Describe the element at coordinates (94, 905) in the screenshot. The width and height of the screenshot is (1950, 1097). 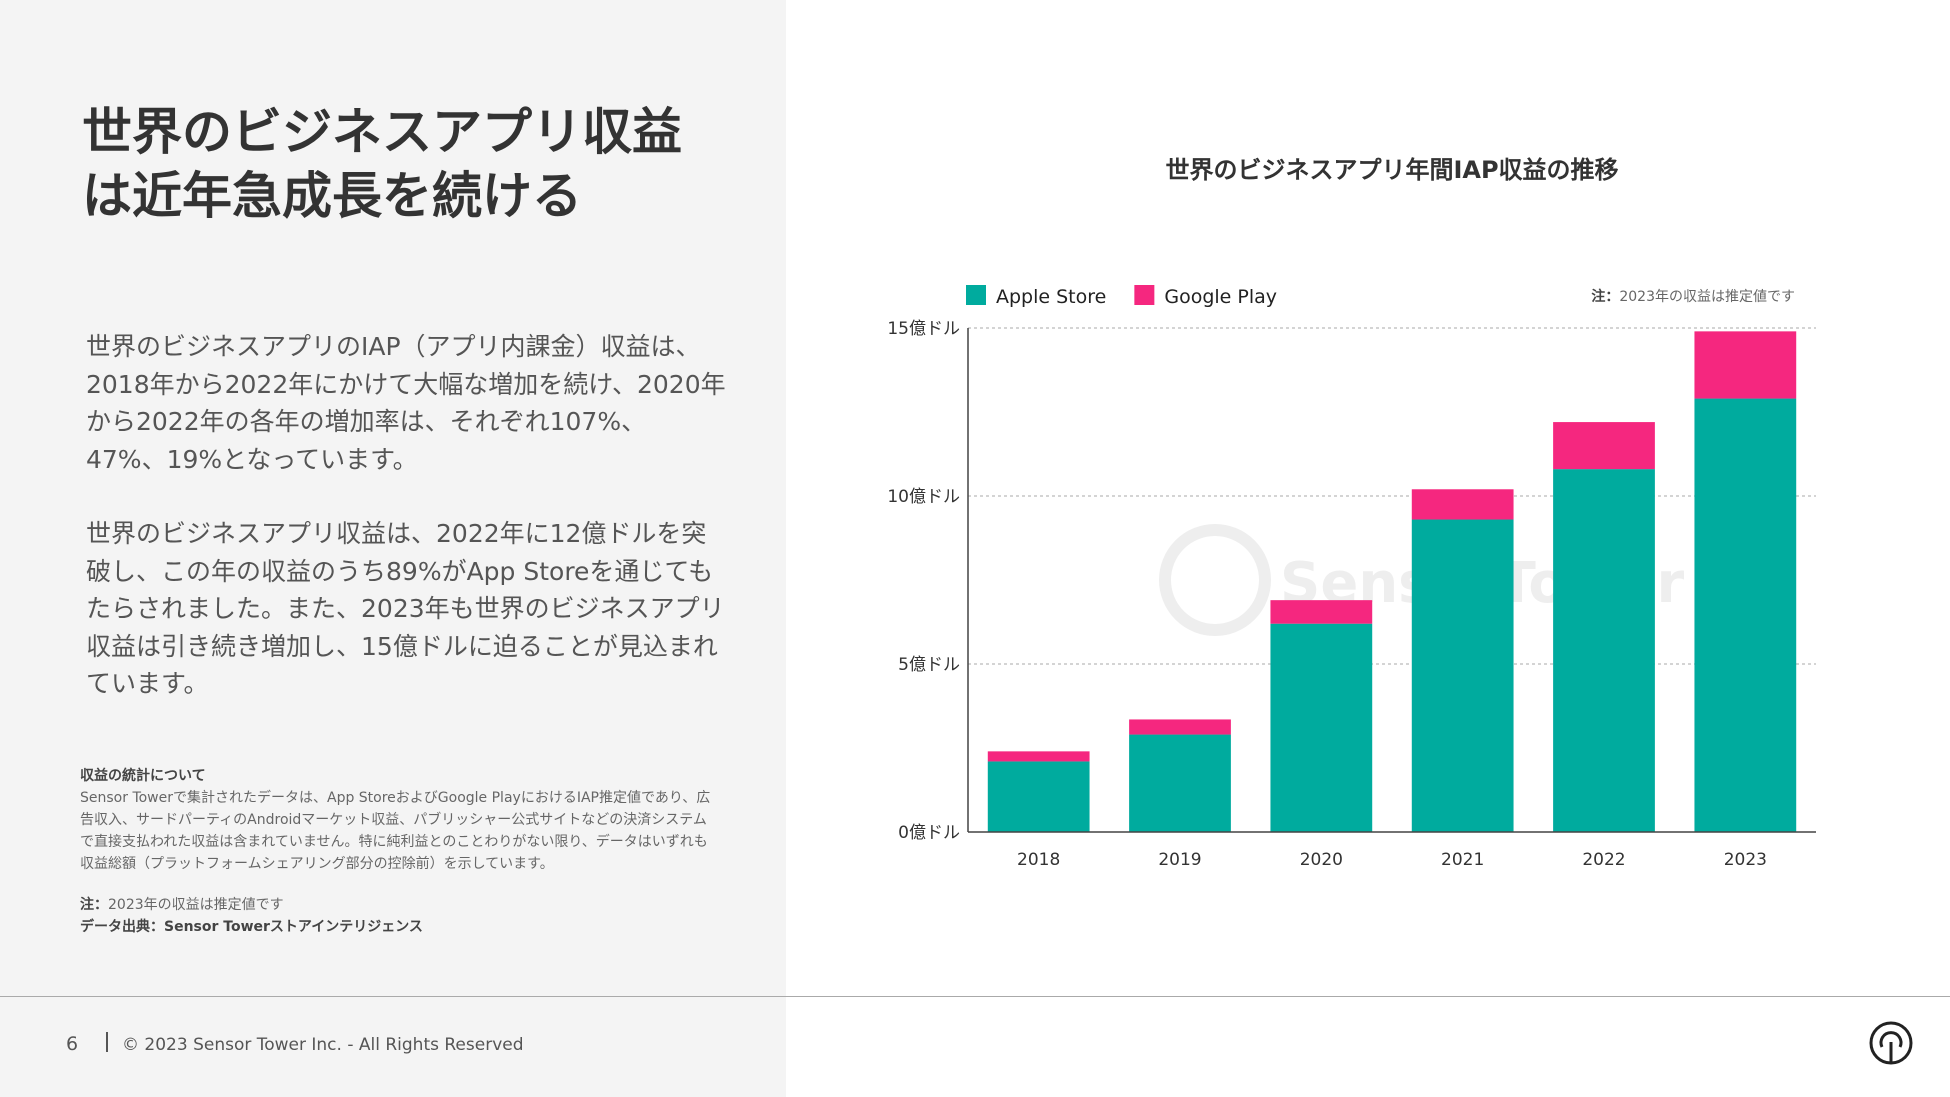
I see `estimate-note-label: 注：` at that location.